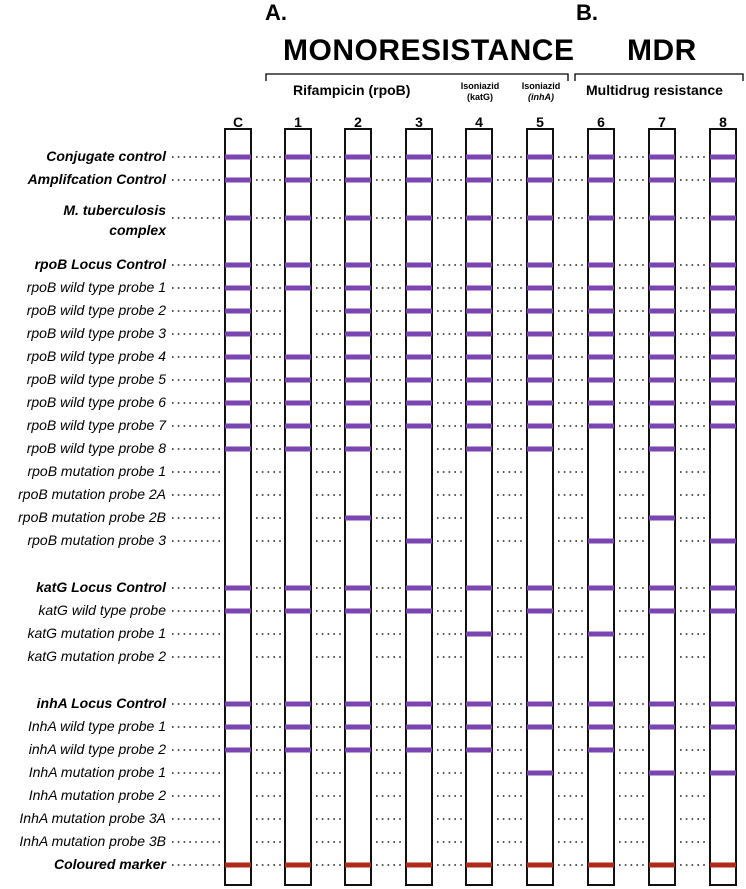 The image size is (746, 889). What do you see at coordinates (659, 77) in the screenshot?
I see `mdr-bracket` at bounding box center [659, 77].